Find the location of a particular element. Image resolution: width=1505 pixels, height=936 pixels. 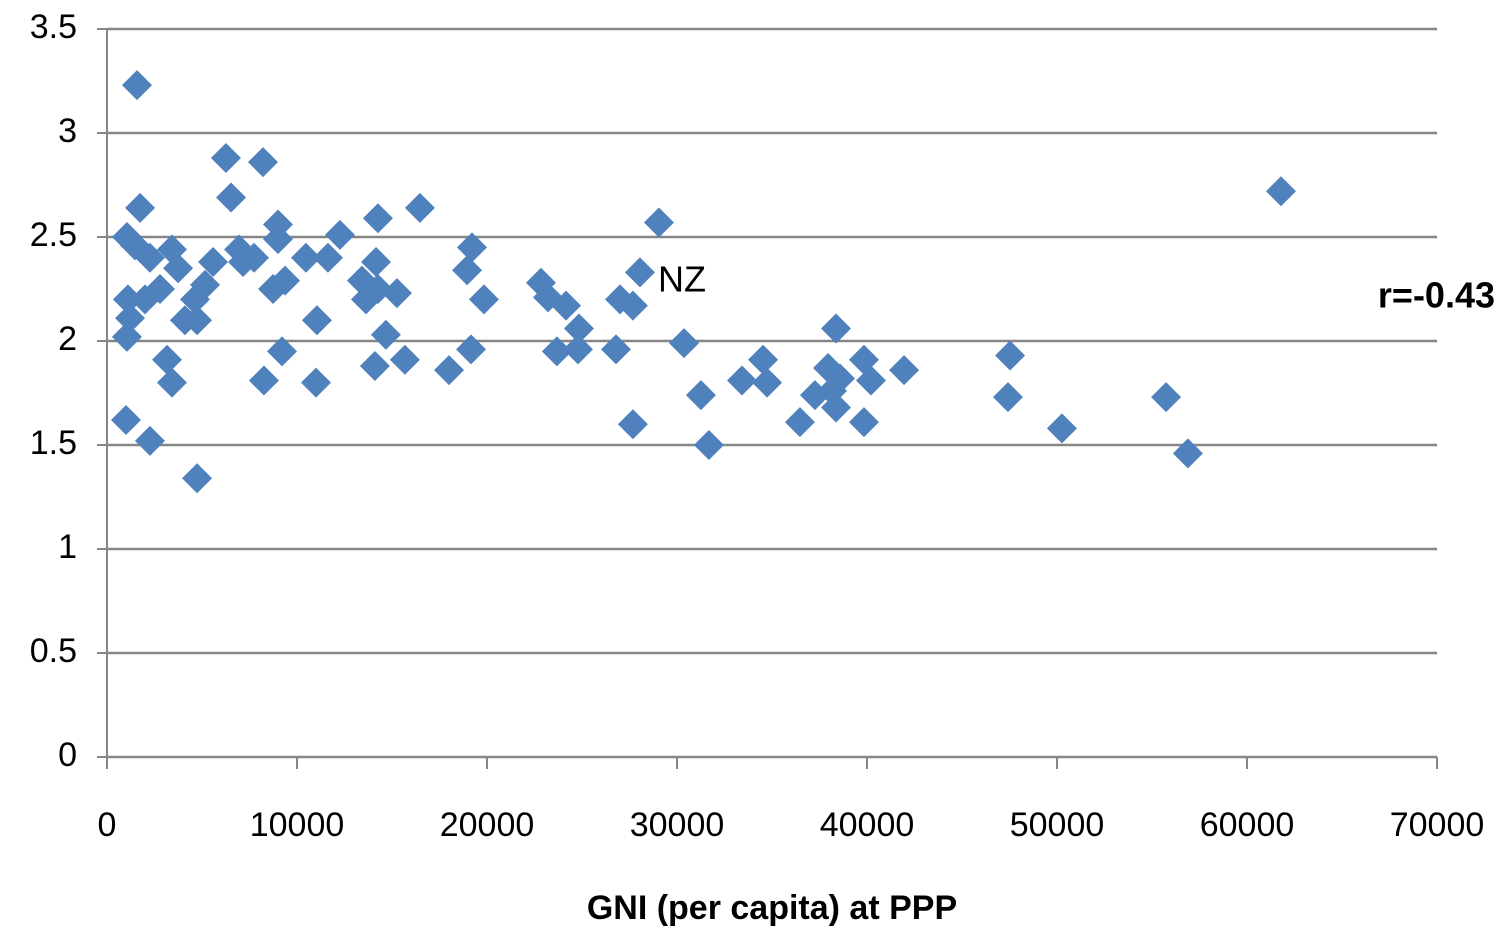

x-tick-label: 60000 is located at coordinates (1247, 825).